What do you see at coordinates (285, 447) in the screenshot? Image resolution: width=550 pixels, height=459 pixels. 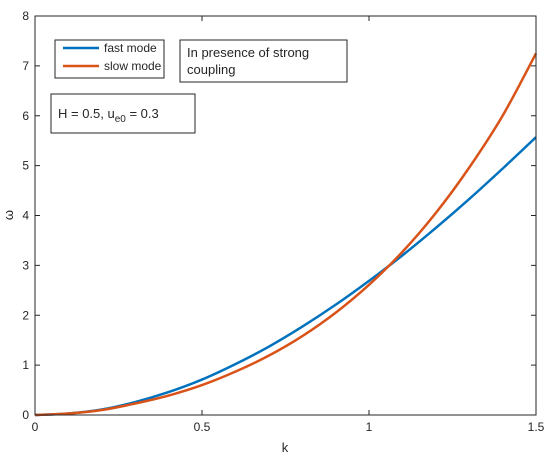 I see `x-axis-label: k` at bounding box center [285, 447].